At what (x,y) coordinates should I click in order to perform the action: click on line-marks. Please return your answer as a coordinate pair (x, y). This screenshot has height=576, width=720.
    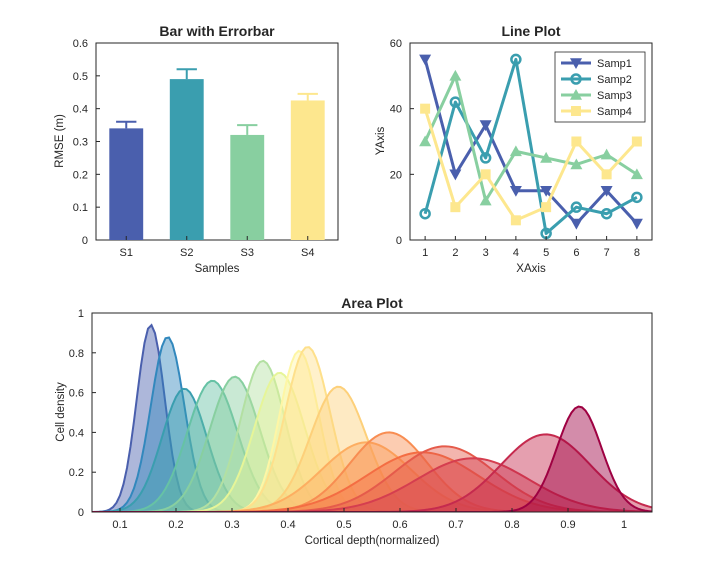
    Looking at the image, I should click on (531, 146).